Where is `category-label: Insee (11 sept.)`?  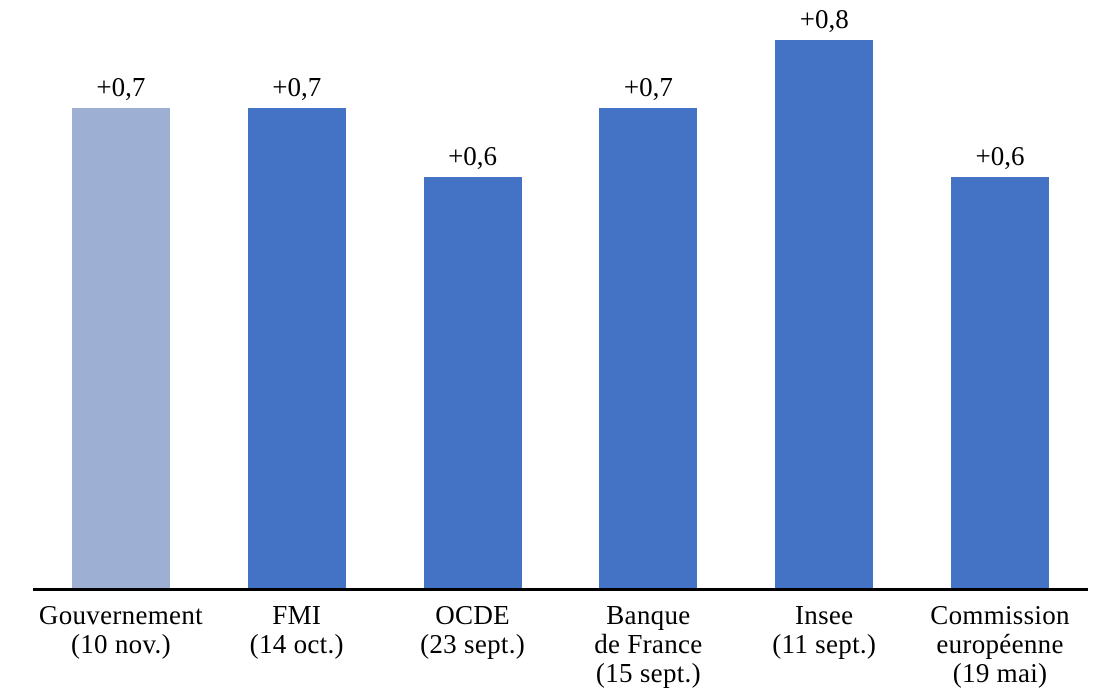 category-label: Insee (11 sept.) is located at coordinates (824, 629).